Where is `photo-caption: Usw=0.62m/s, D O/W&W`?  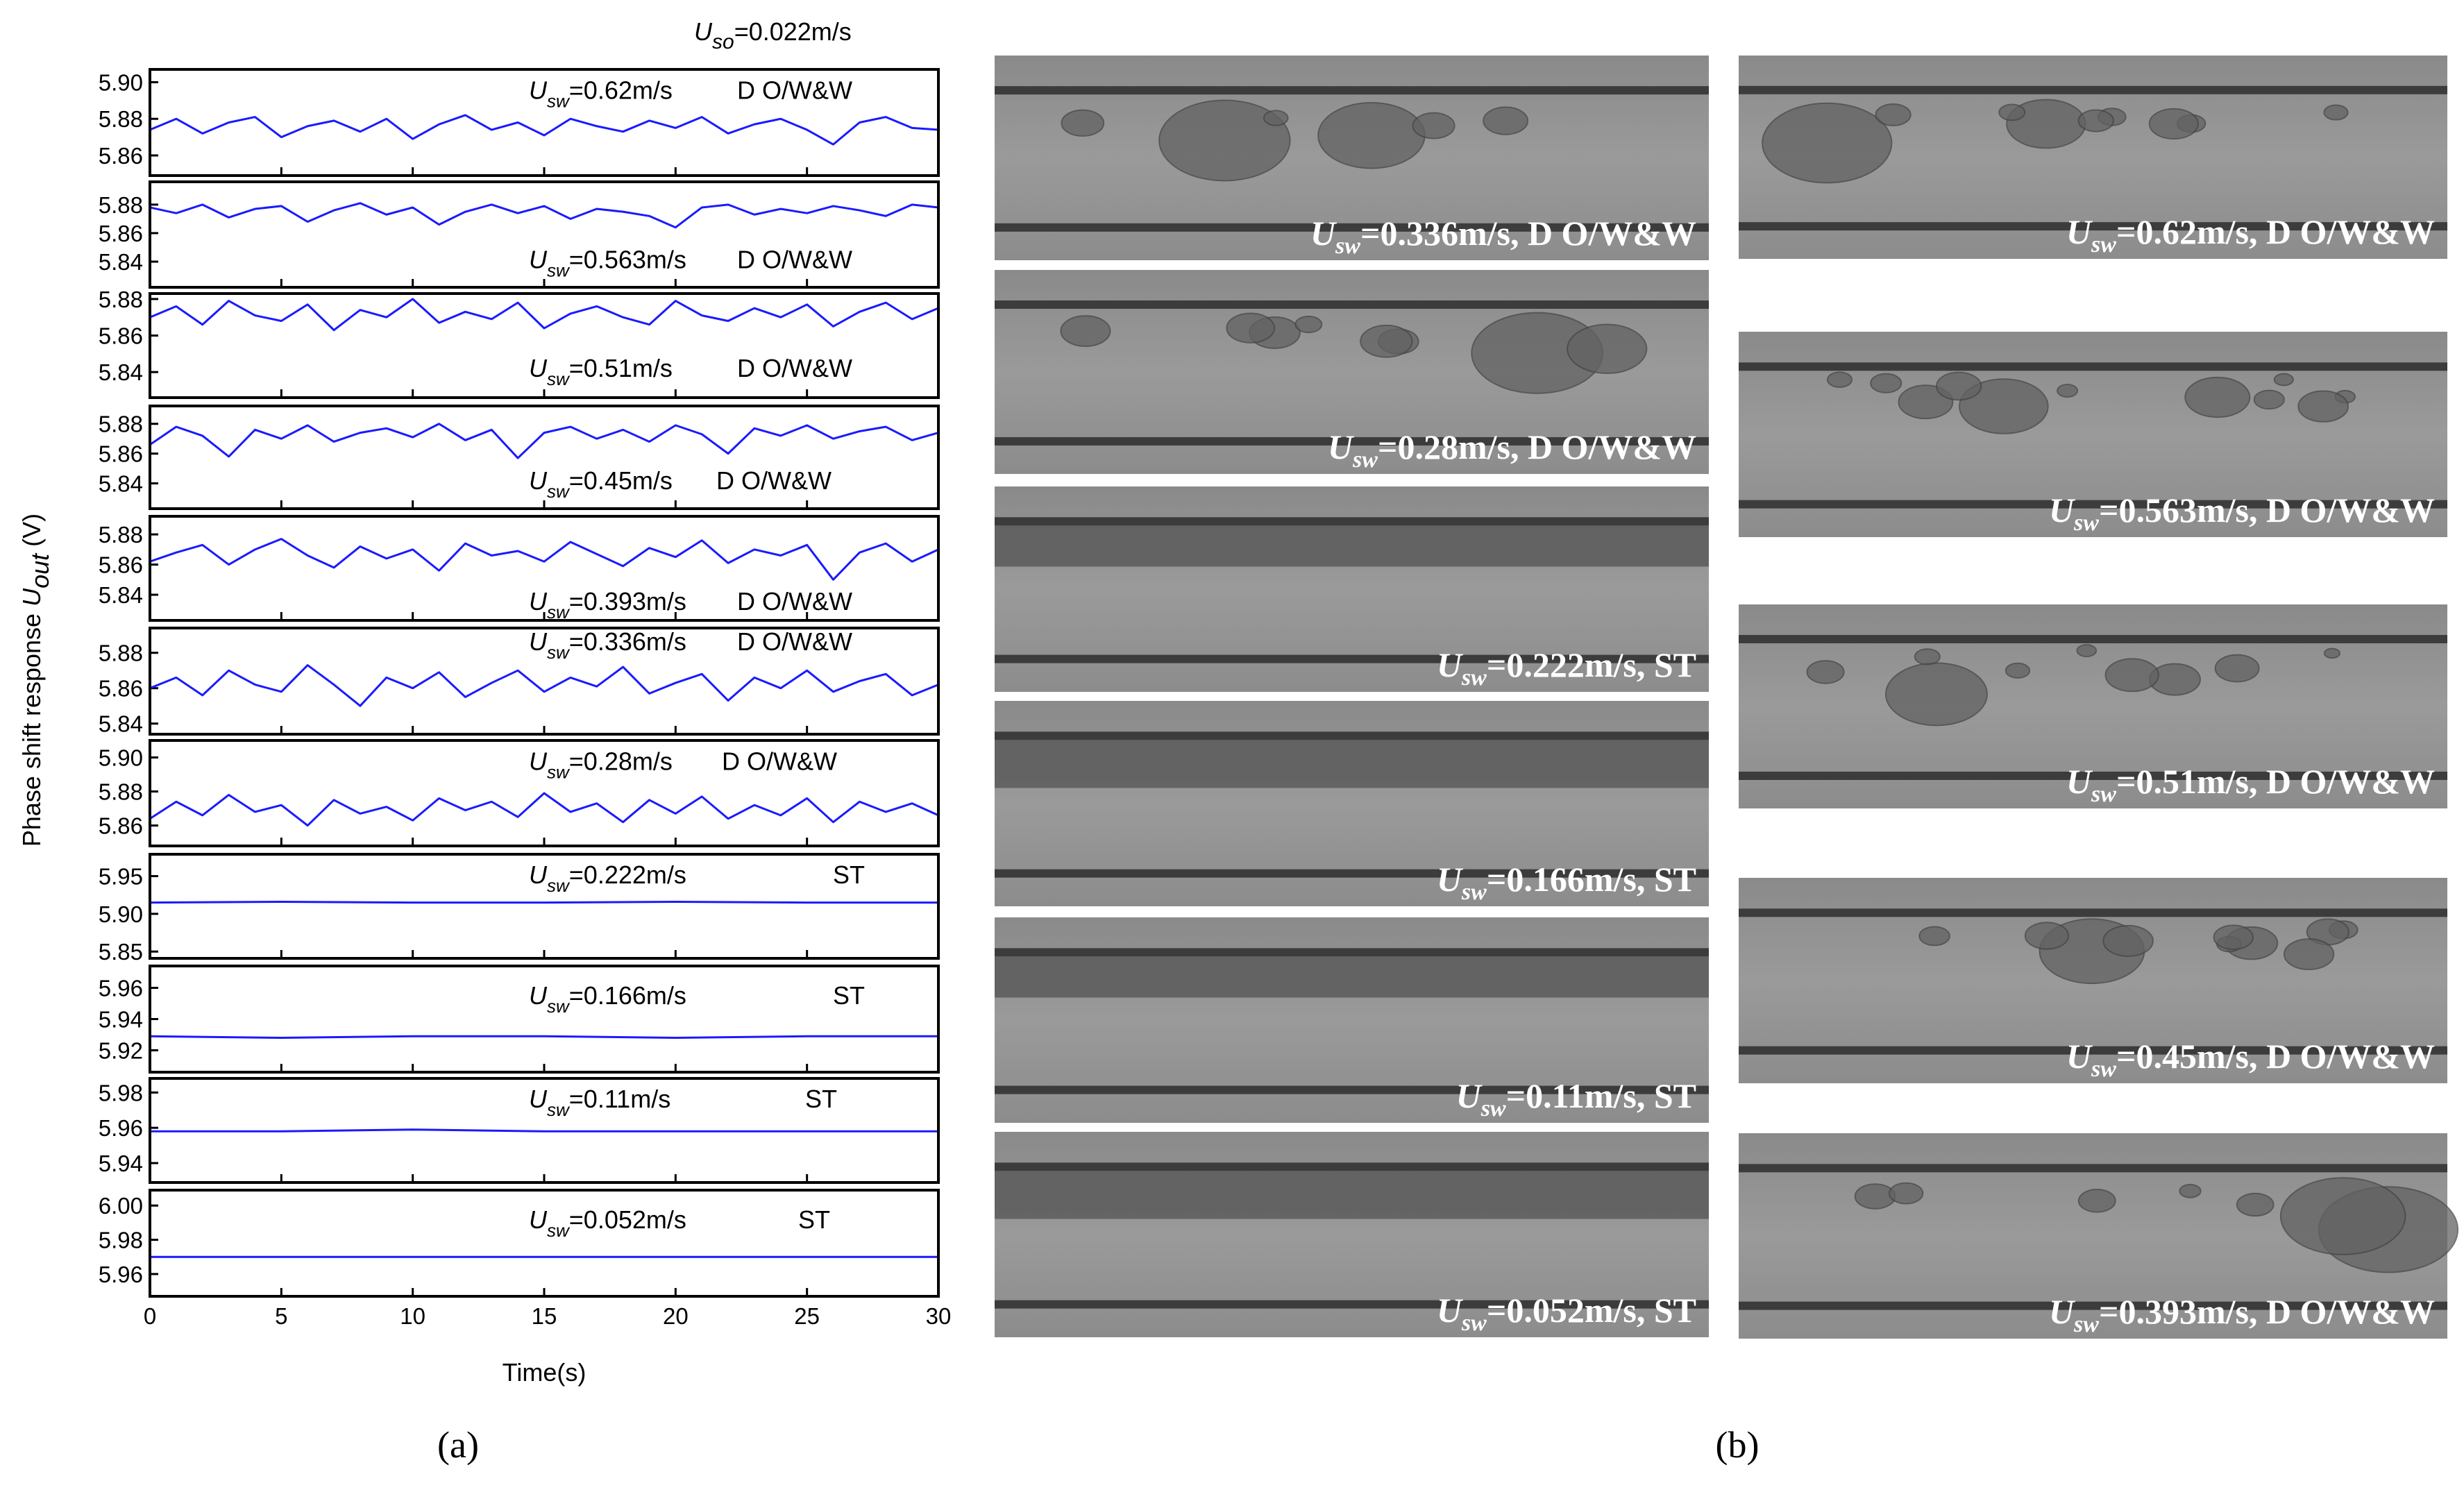
photo-caption: Usw=0.62m/s, D O/W&W is located at coordinates (2251, 234).